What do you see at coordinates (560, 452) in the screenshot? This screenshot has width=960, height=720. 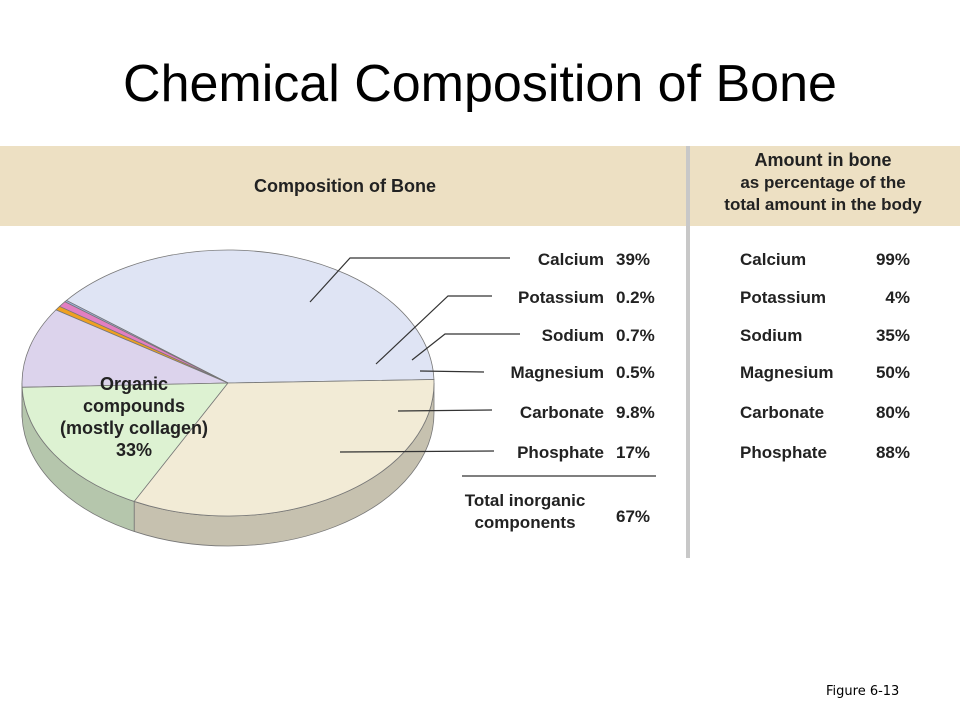 I see `pie-label-name: Phosphate` at bounding box center [560, 452].